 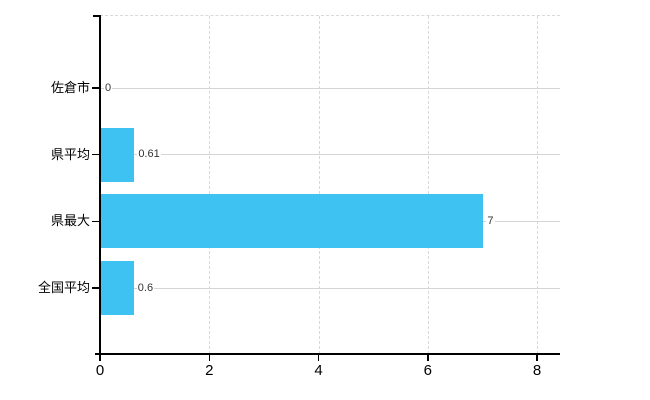 I want to click on bar-value-label: 0.61, so click(x=149, y=155).